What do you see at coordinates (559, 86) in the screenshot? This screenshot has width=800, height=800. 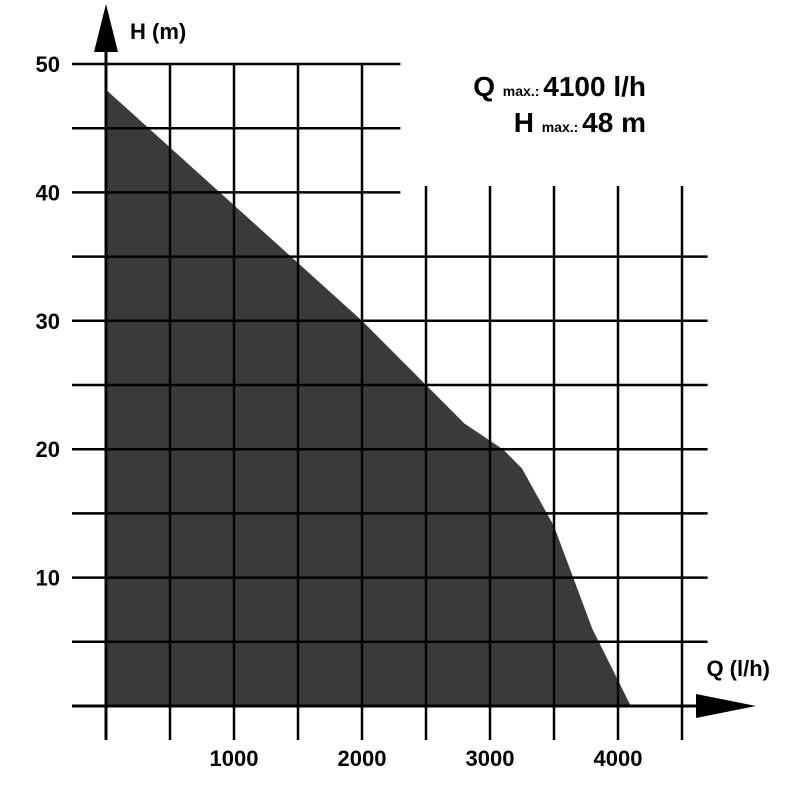 I see `max-annotation: Q max.: 4100 l/h` at bounding box center [559, 86].